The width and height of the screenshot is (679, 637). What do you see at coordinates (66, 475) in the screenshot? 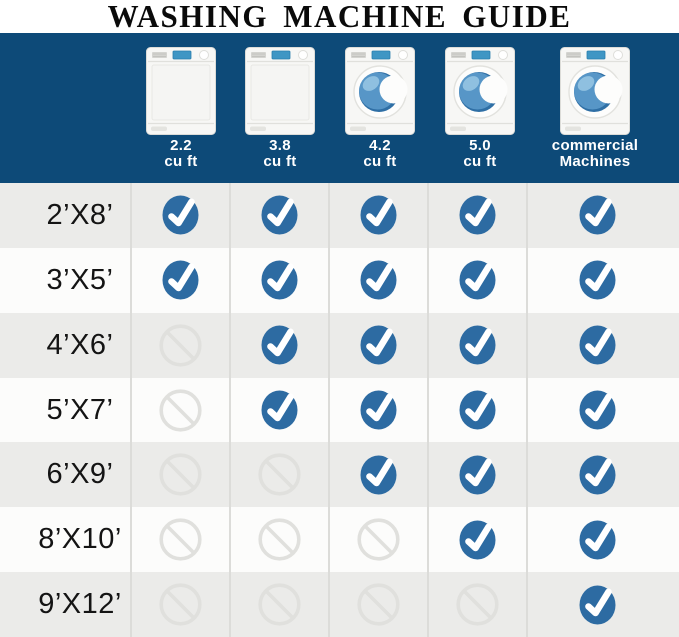
I see `rug-size-label: 6’X9’` at bounding box center [66, 475].